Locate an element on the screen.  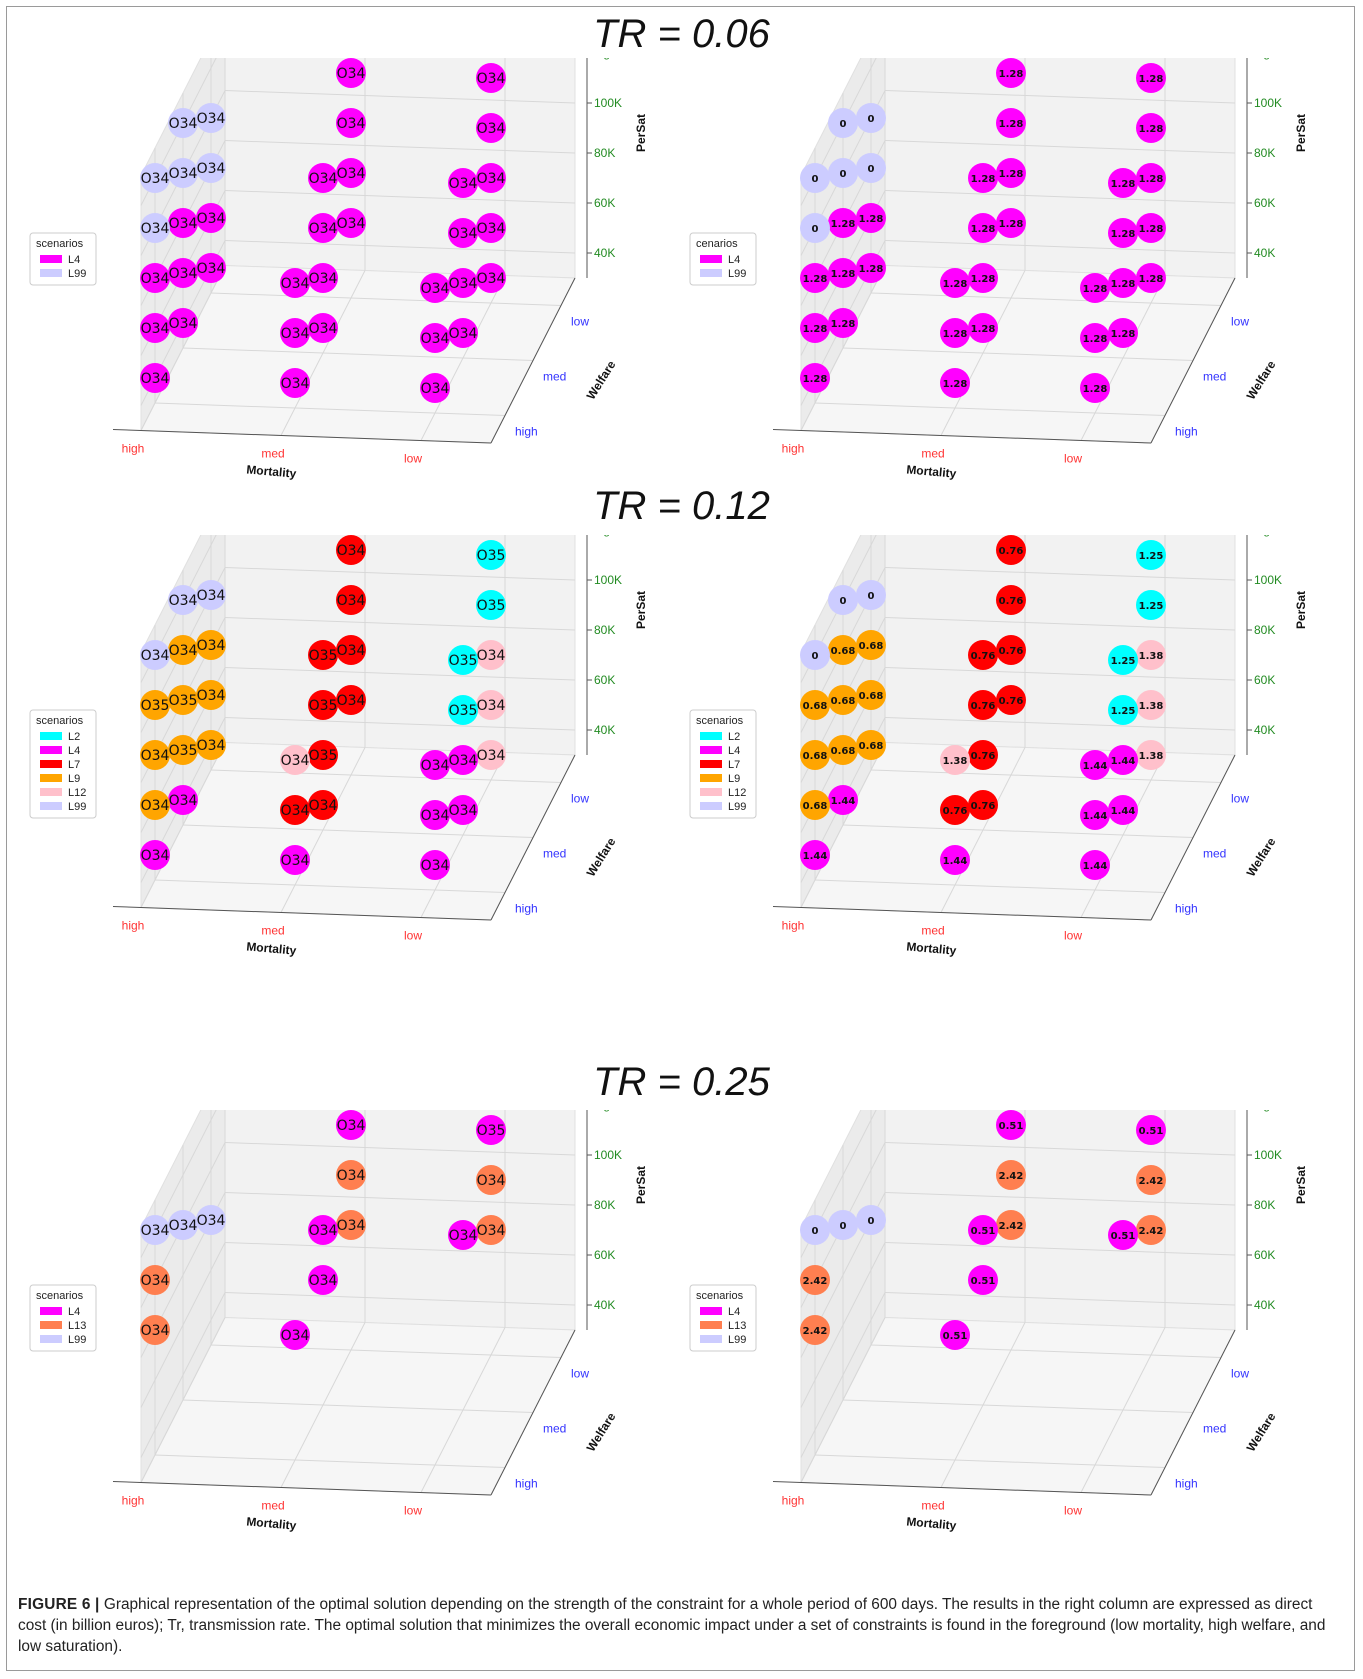
welfare-tick-label: low is located at coordinates (580, 799).